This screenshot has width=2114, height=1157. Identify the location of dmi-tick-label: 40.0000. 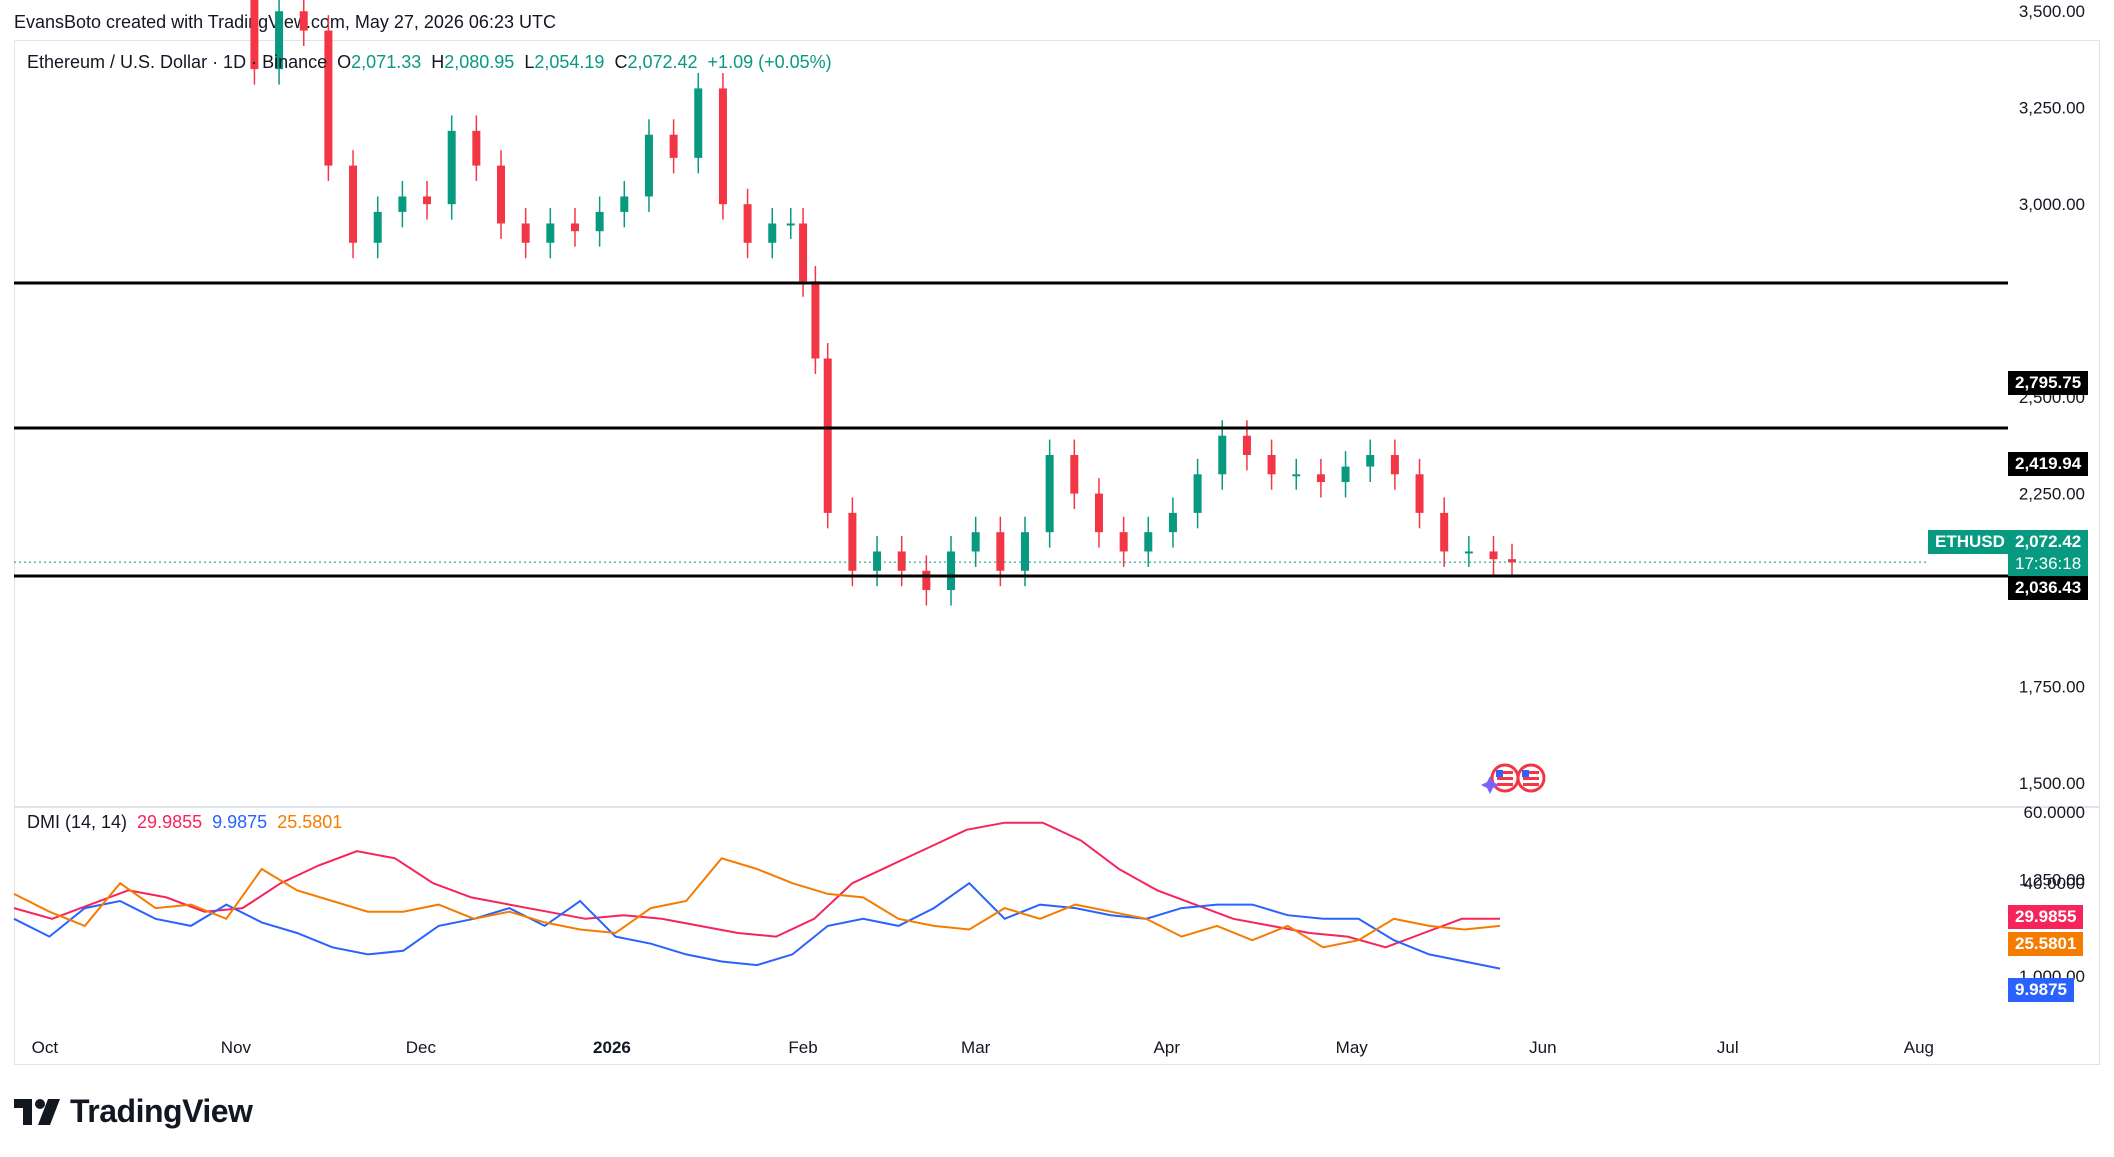
(2054, 883).